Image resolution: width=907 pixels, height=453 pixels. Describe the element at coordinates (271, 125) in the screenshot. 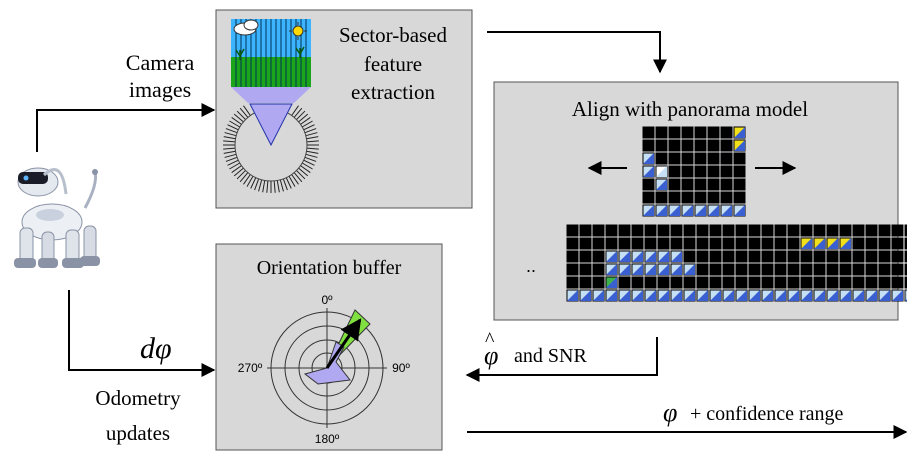

I see `viewing-sector-wedge` at that location.